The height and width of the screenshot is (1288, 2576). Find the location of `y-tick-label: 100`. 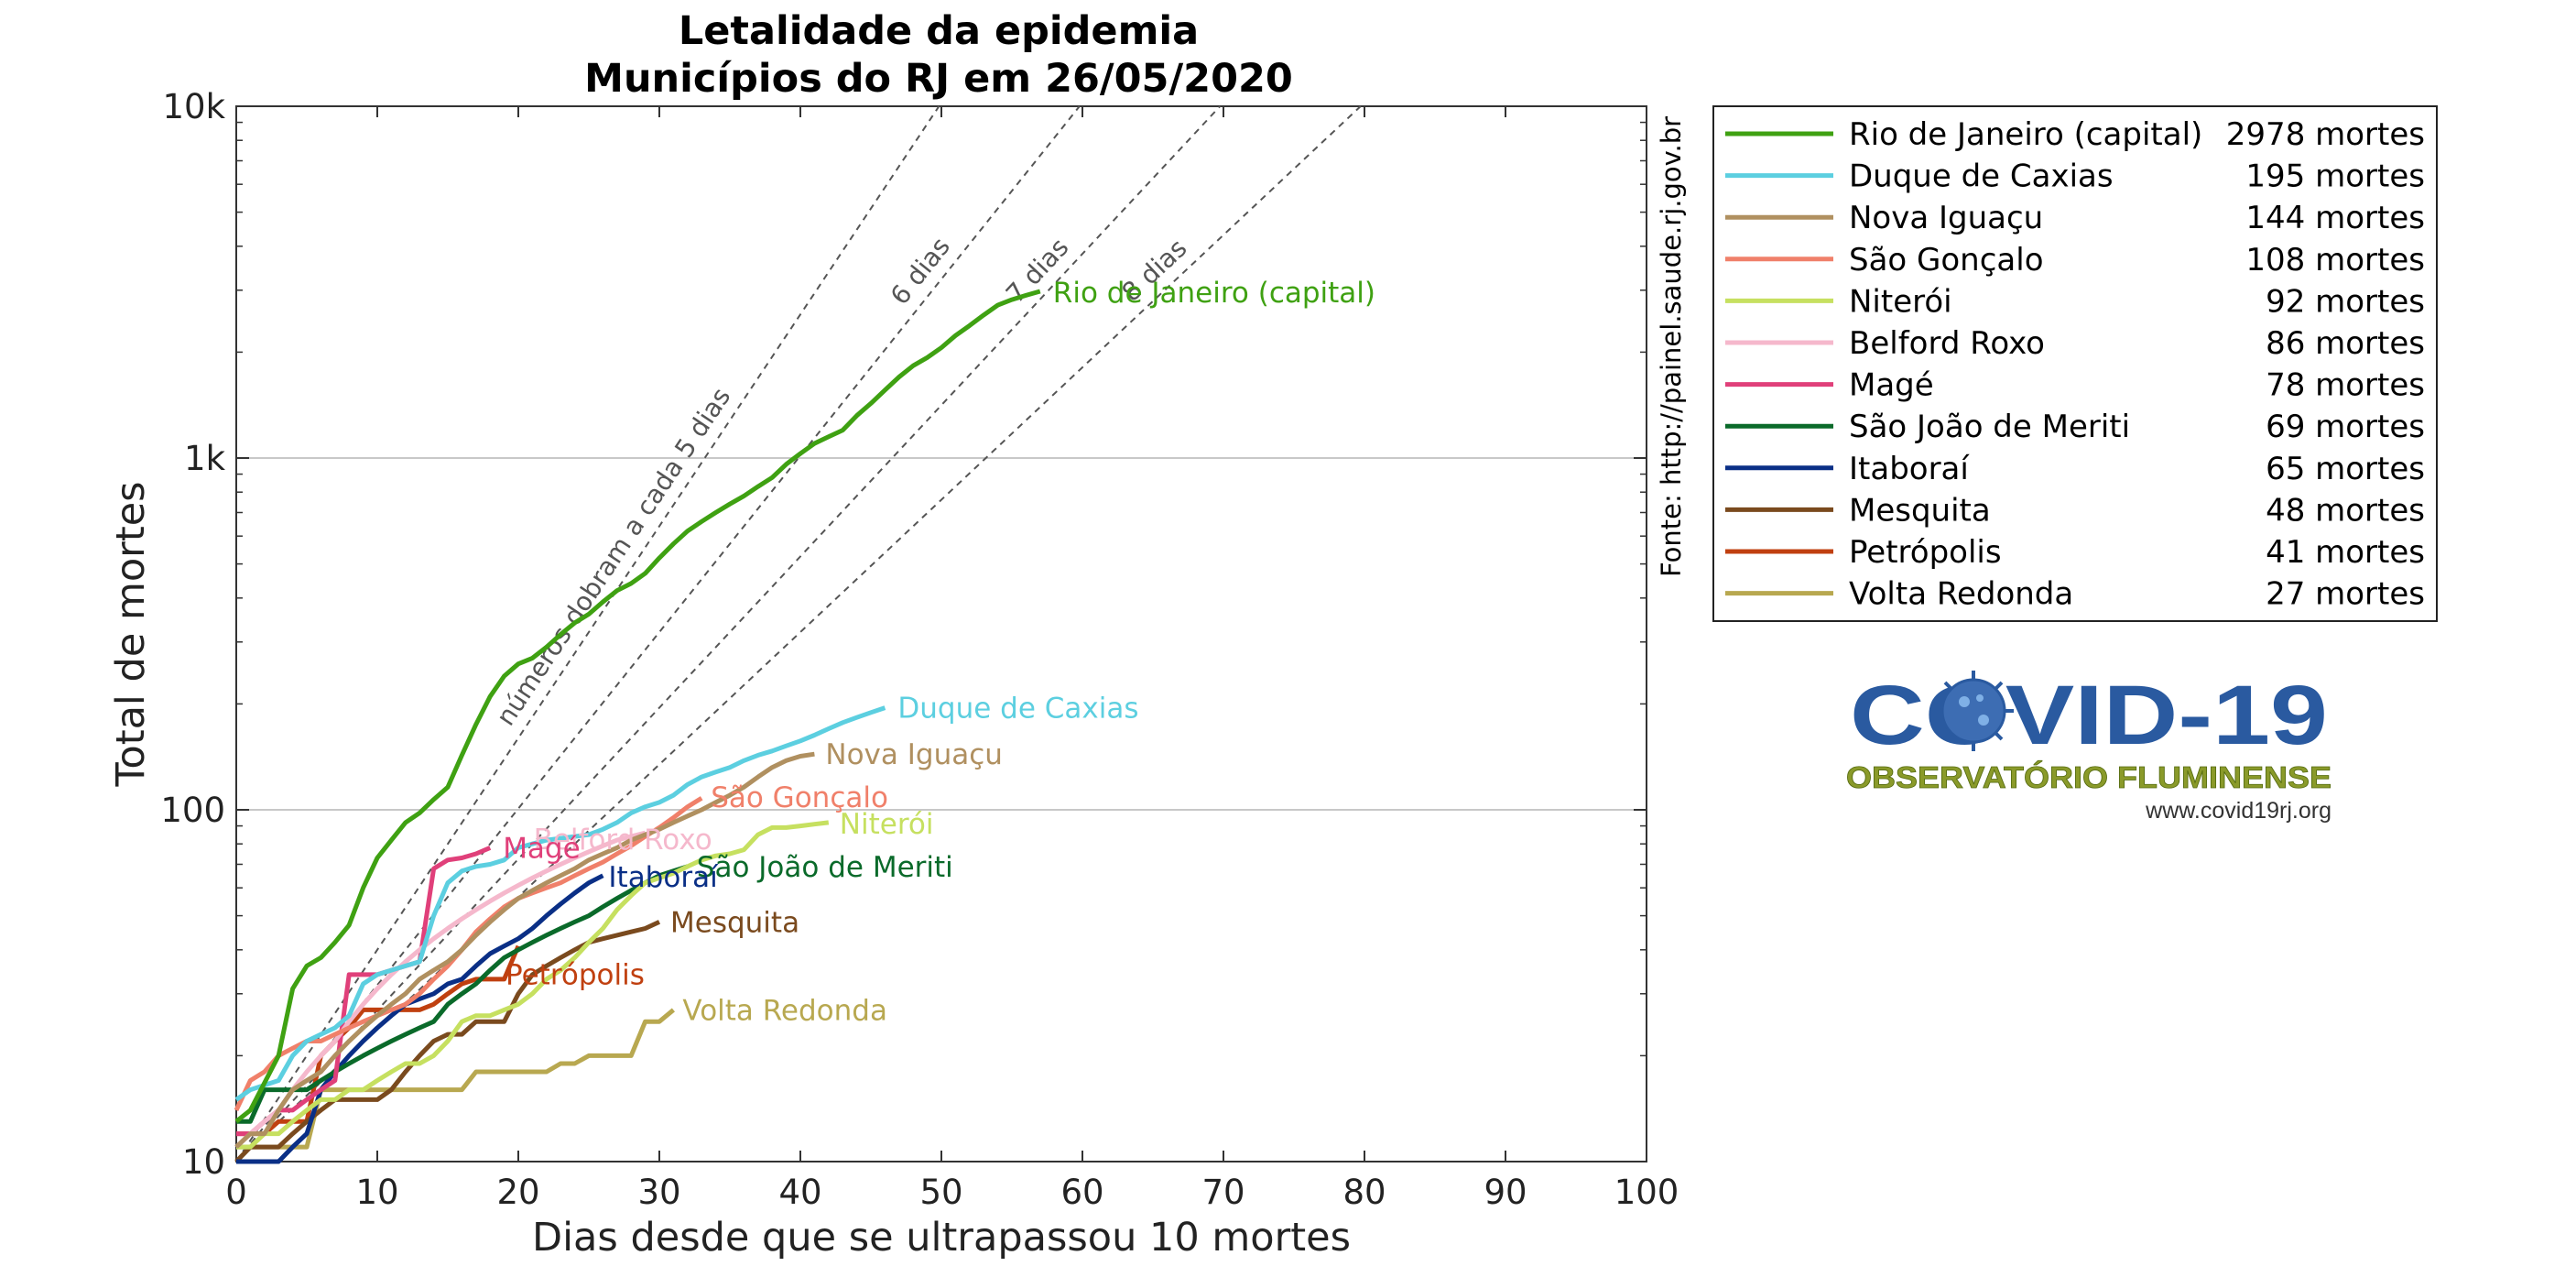

y-tick-label: 100 is located at coordinates (192, 811).